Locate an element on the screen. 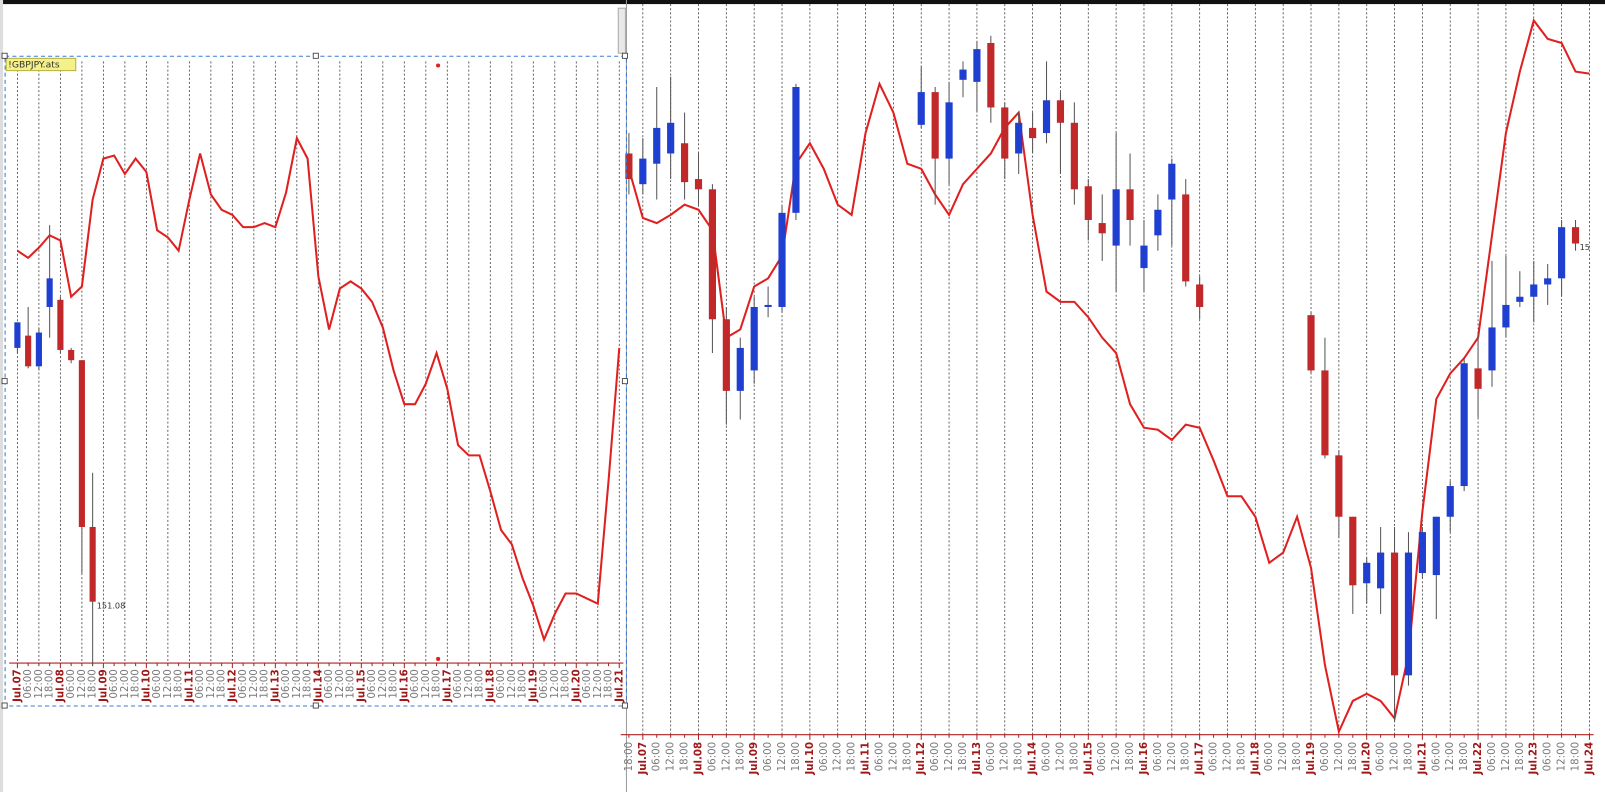  scrollbar is located at coordinates (621, 30).